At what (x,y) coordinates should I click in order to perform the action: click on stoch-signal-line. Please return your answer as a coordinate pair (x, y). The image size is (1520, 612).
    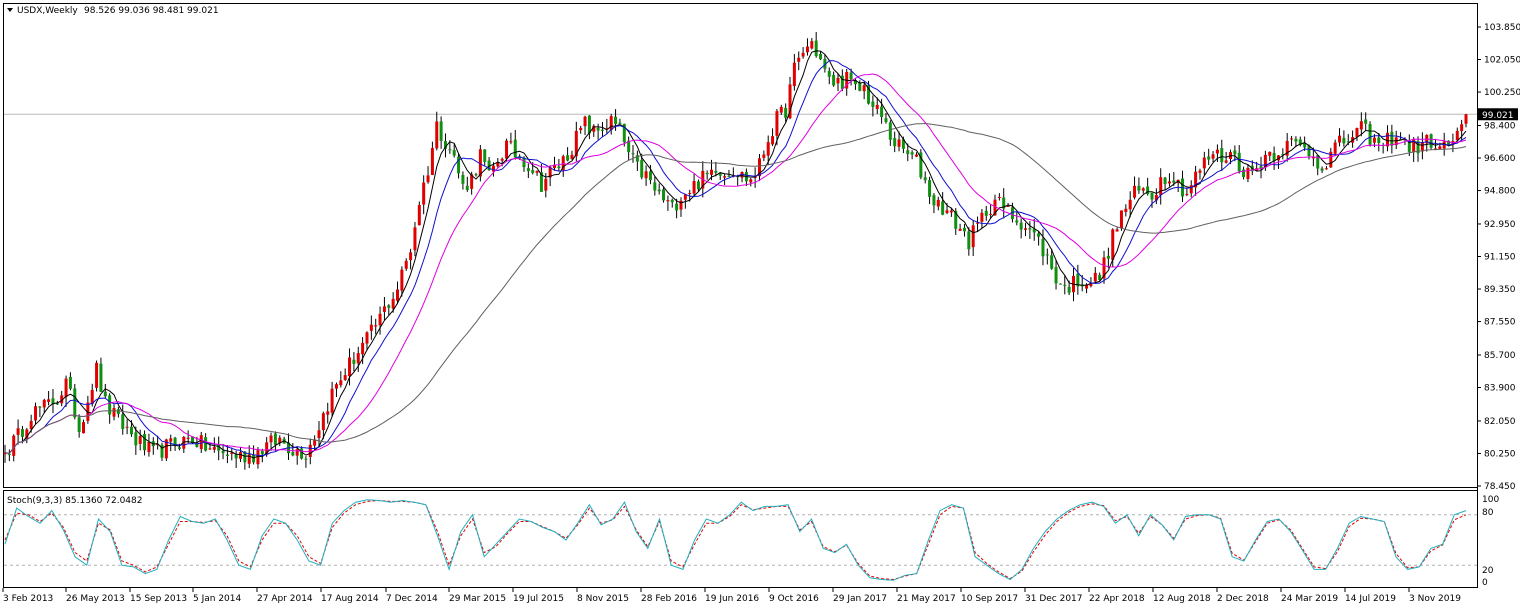
    Looking at the image, I should click on (735, 540).